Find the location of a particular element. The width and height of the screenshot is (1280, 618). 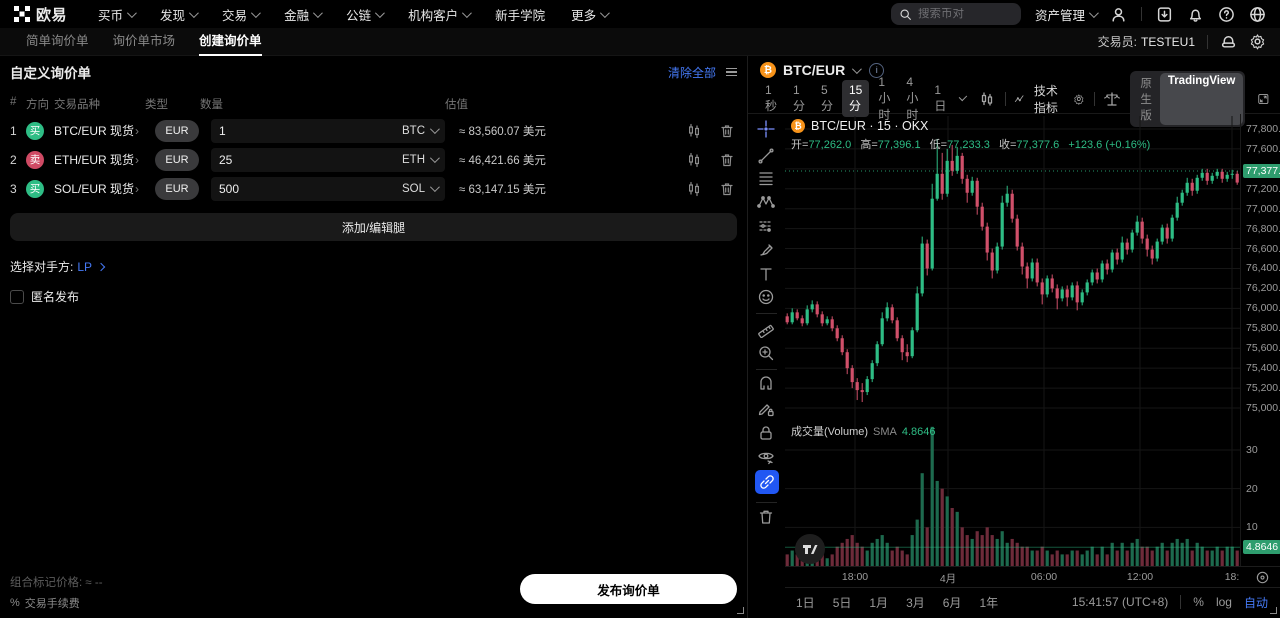

candle-style-icon is located at coordinates (987, 99).